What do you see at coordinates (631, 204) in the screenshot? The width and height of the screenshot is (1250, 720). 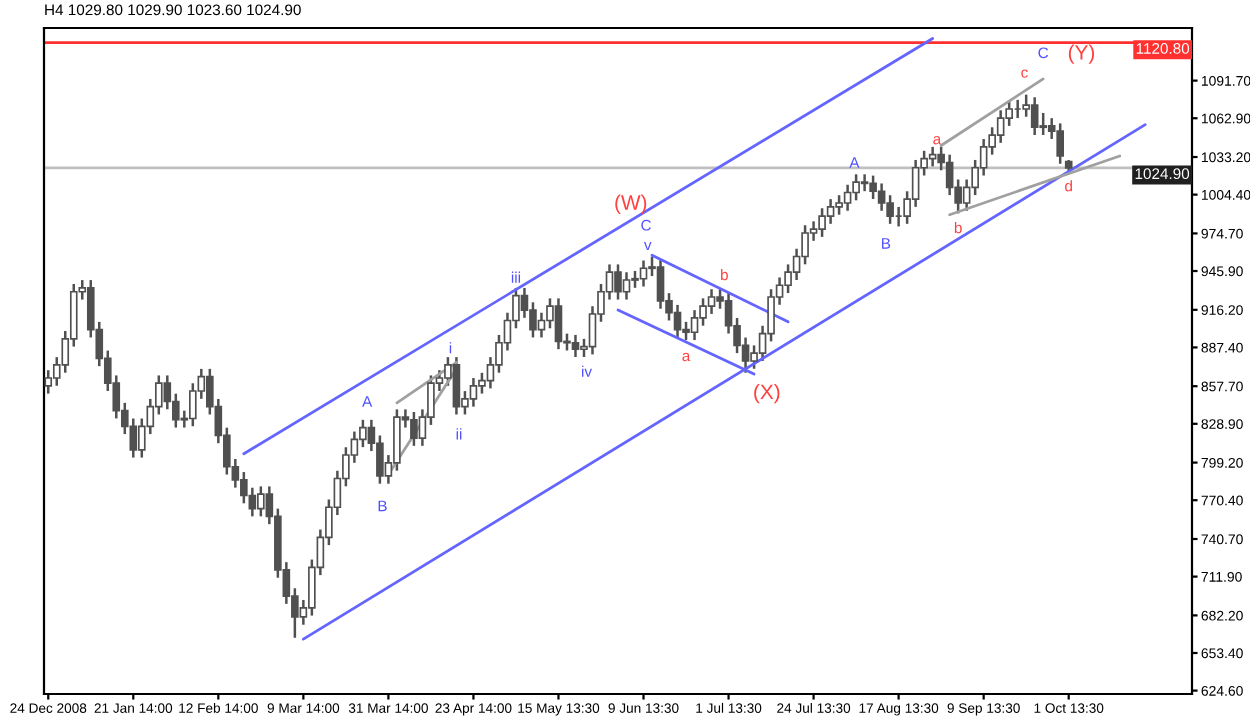 I see `annotation: (W)` at bounding box center [631, 204].